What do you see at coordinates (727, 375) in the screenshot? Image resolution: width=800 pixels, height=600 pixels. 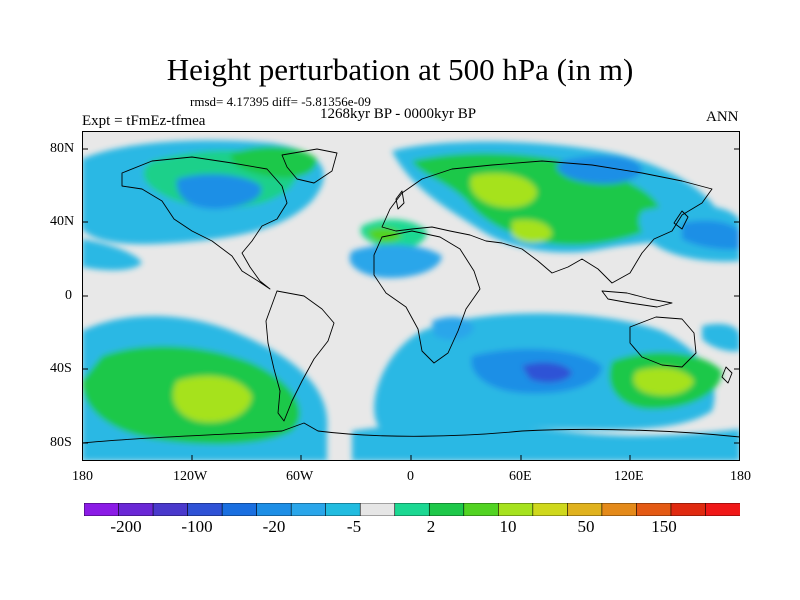 I see `coast-new-zealand` at bounding box center [727, 375].